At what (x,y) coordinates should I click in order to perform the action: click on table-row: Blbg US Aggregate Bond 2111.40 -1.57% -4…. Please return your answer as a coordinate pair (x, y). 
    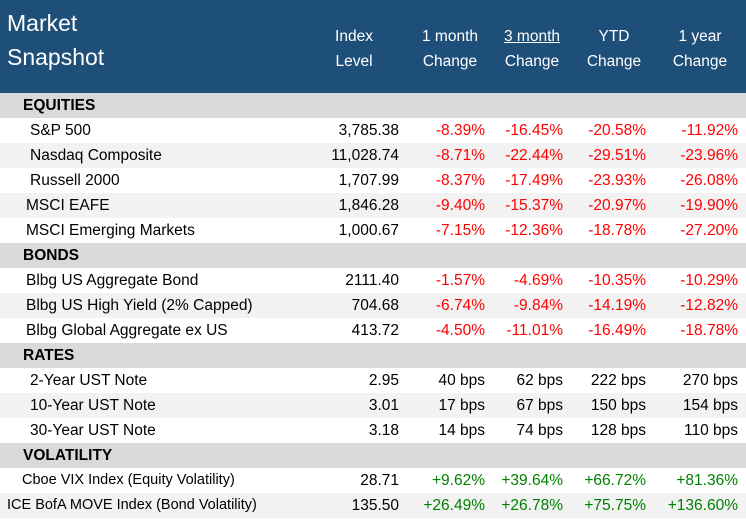
    Looking at the image, I should click on (373, 280).